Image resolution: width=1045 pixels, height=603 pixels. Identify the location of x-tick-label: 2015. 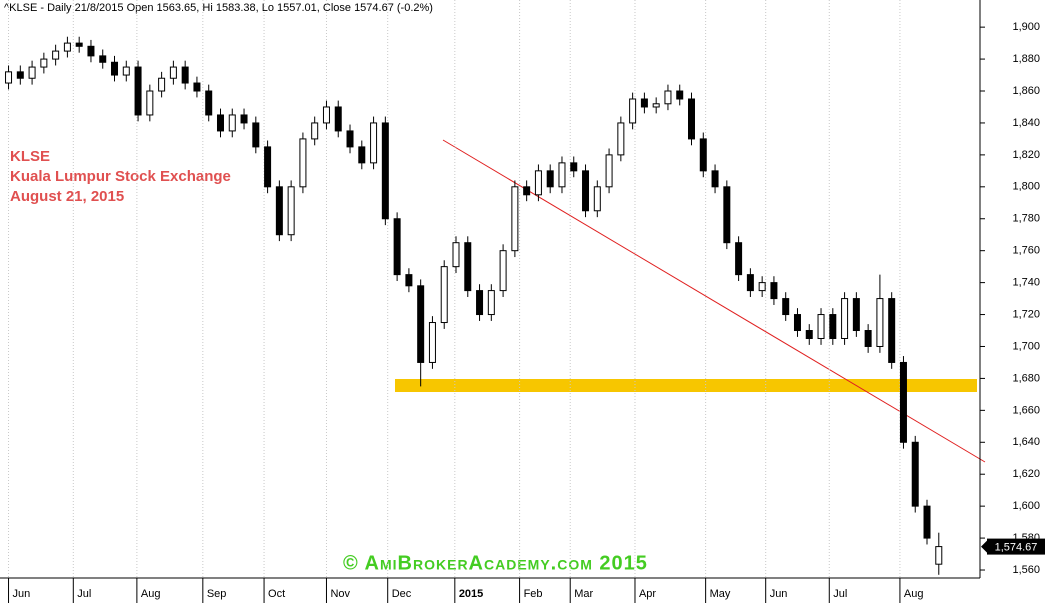
(471, 594).